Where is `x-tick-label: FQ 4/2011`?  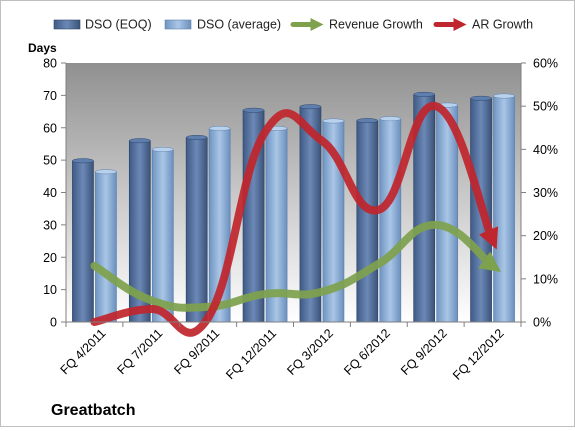 x-tick-label: FQ 4/2011 is located at coordinates (83, 351).